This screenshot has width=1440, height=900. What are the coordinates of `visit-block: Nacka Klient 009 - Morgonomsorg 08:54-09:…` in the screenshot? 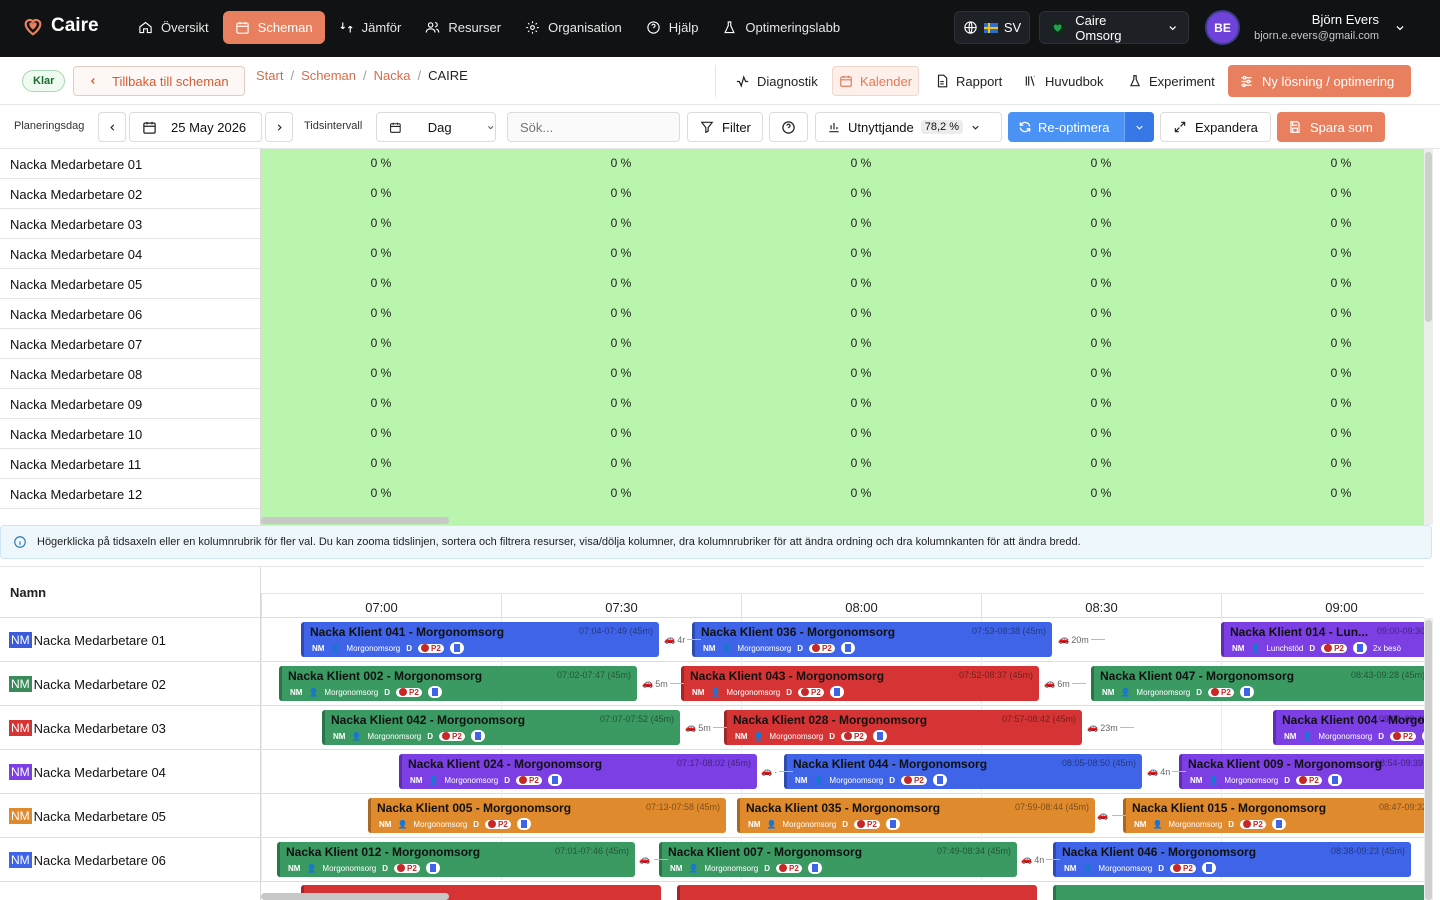 It's located at (1301, 771).